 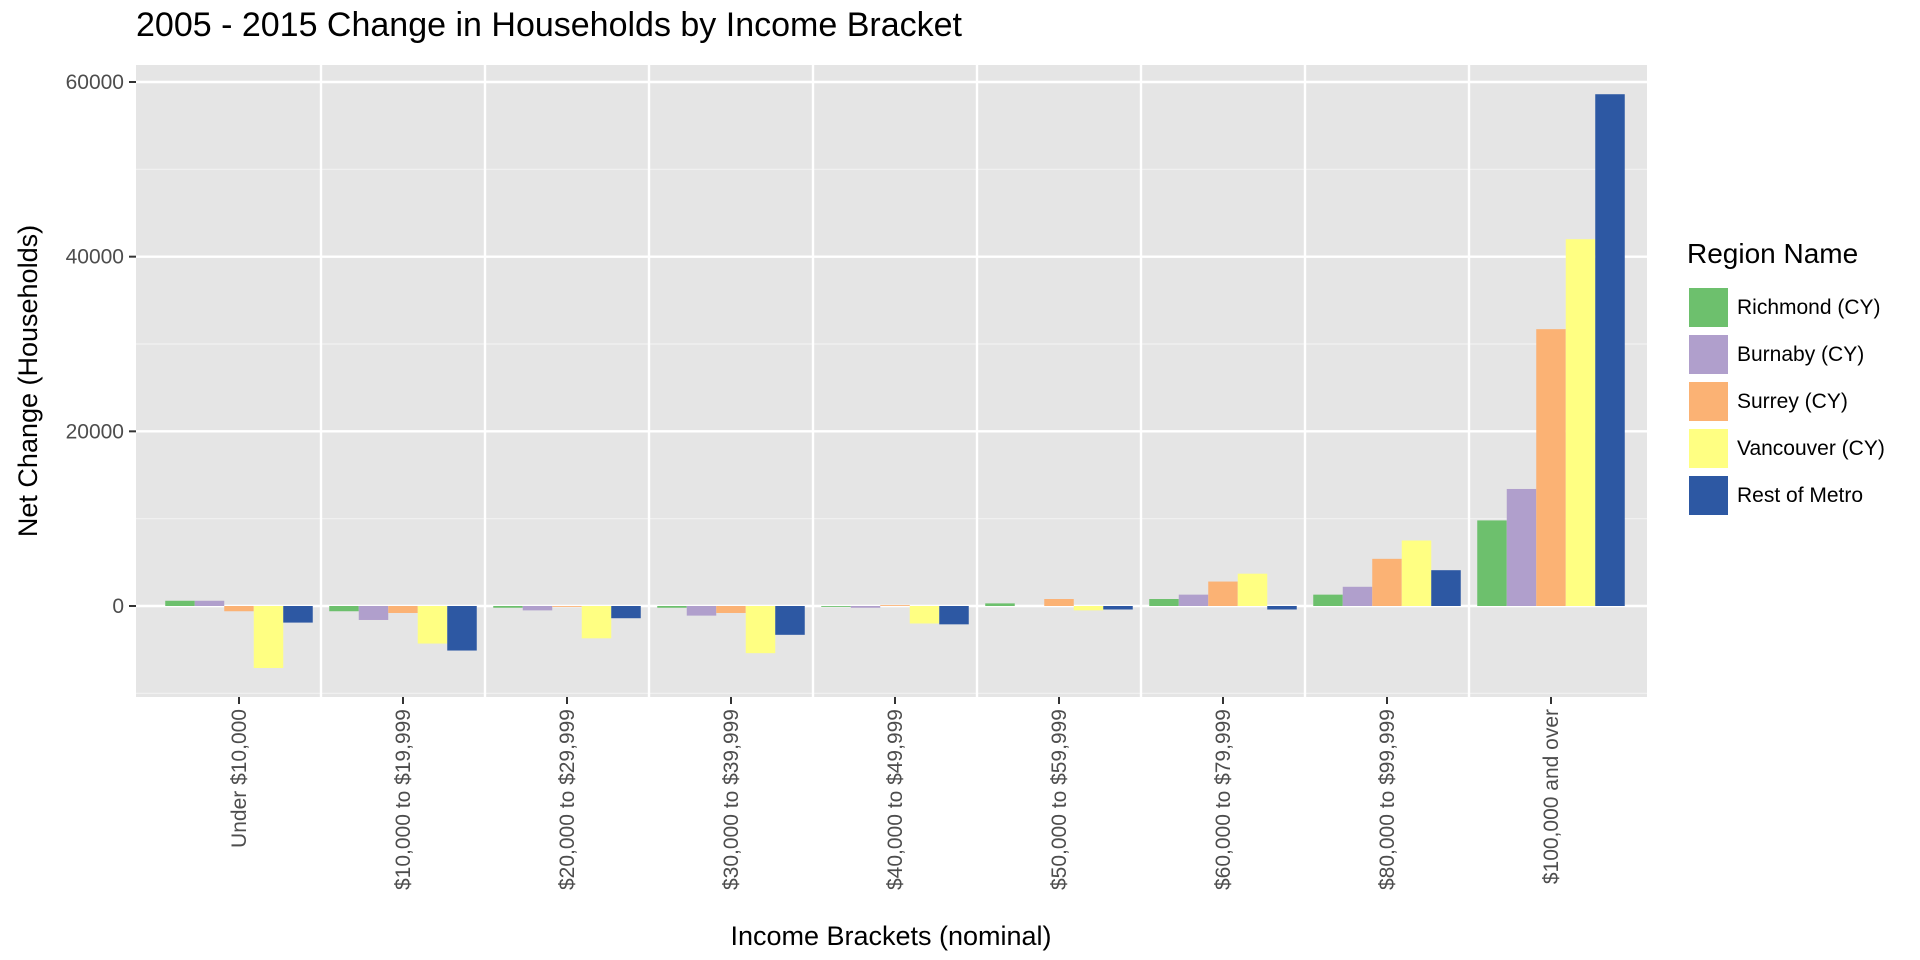 I want to click on legend-label: Vancouver (CY), so click(x=1811, y=448).